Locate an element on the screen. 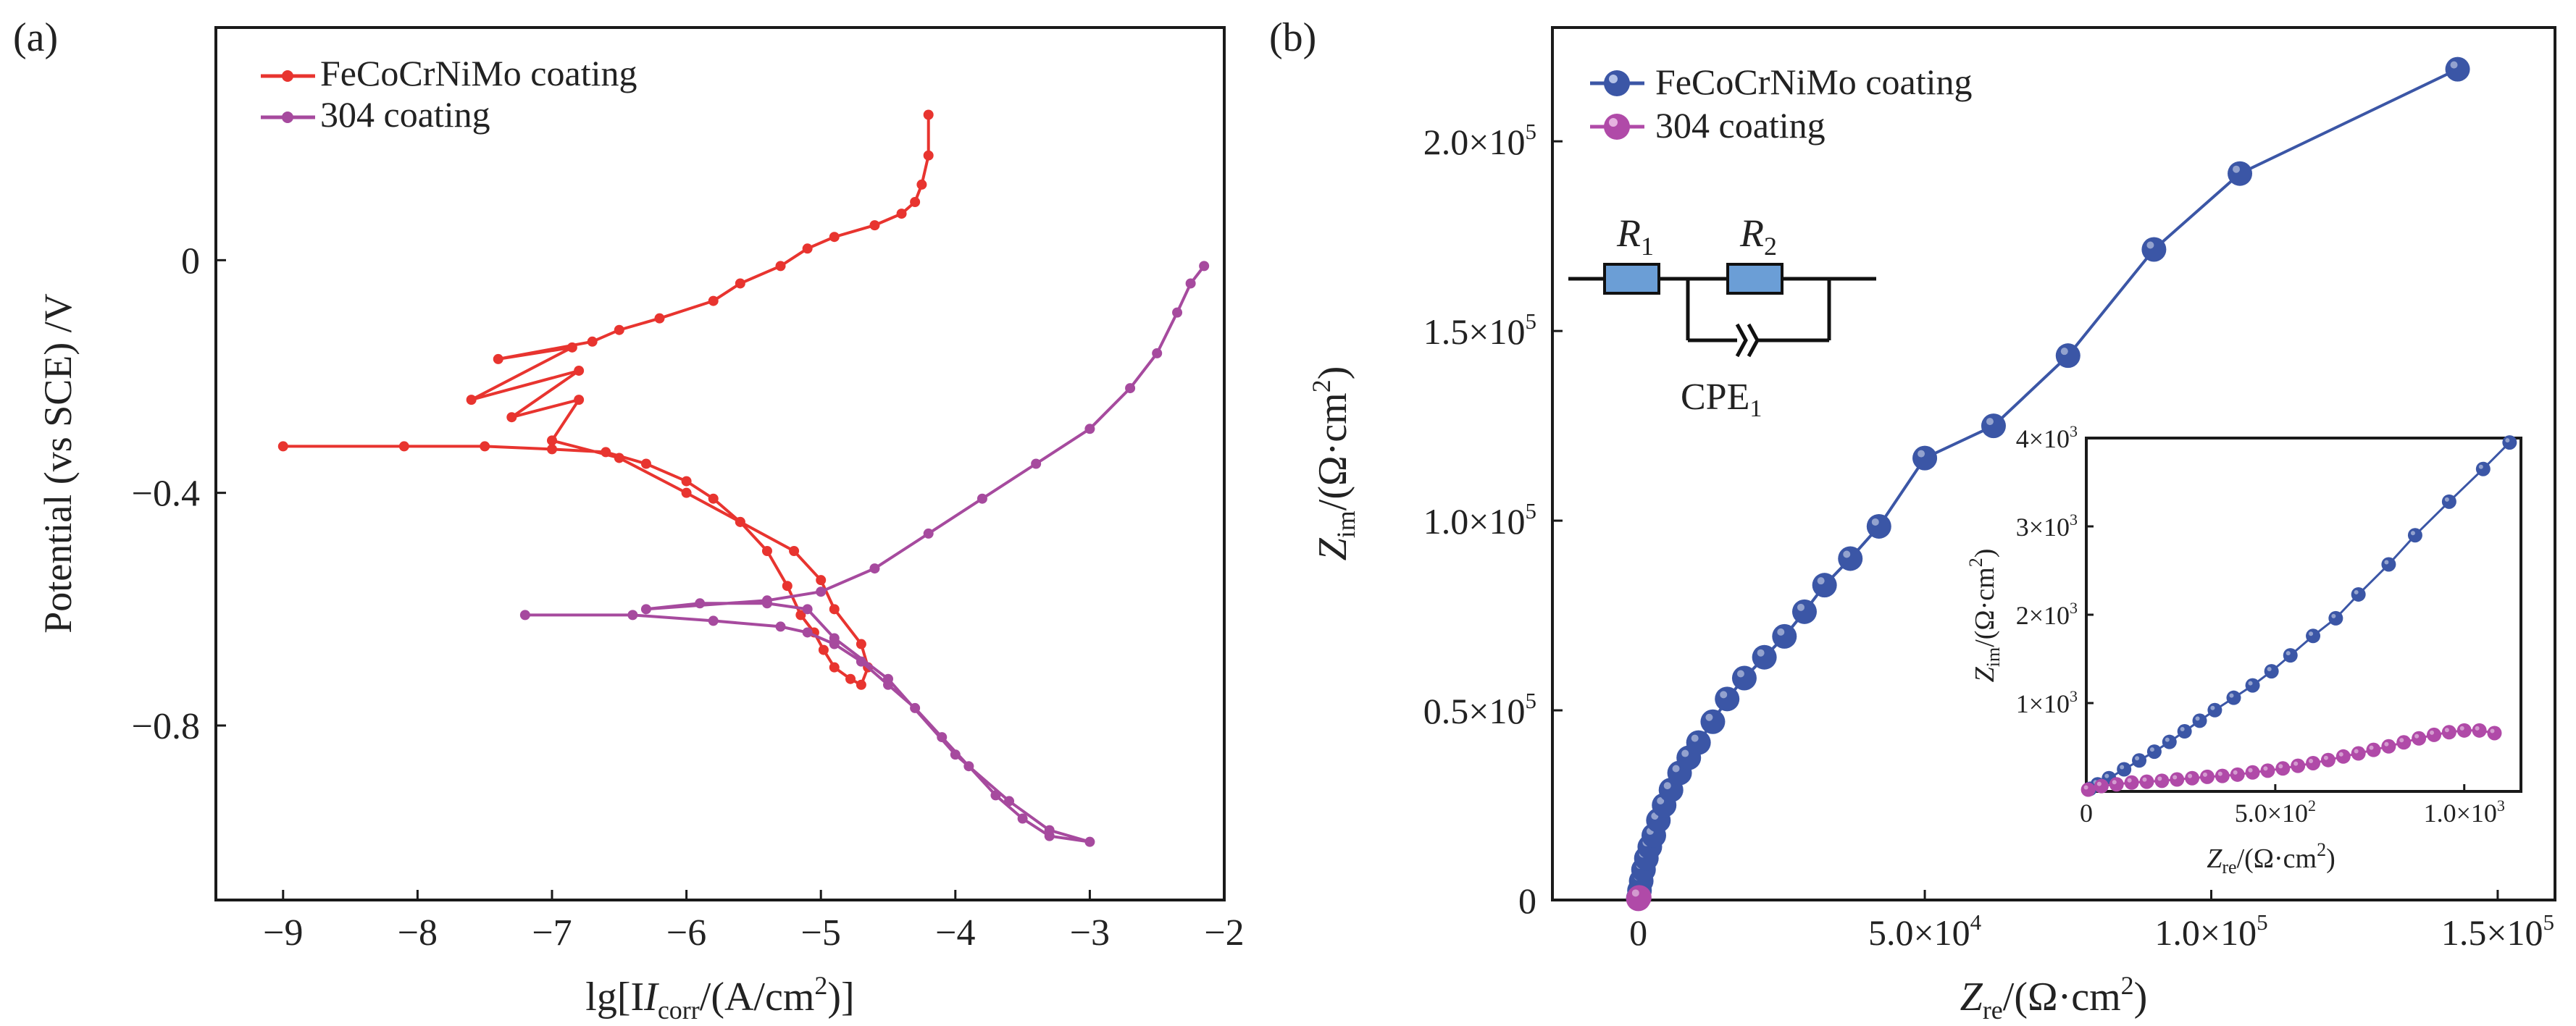 The width and height of the screenshot is (2576, 1026). inset-y-tick-label: 1×10³ is located at coordinates (2047, 702).